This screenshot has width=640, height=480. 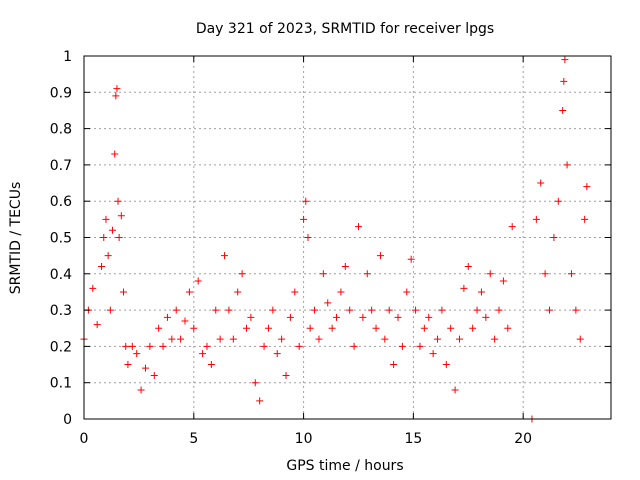 I want to click on x-tick-label: 15, so click(x=413, y=439).